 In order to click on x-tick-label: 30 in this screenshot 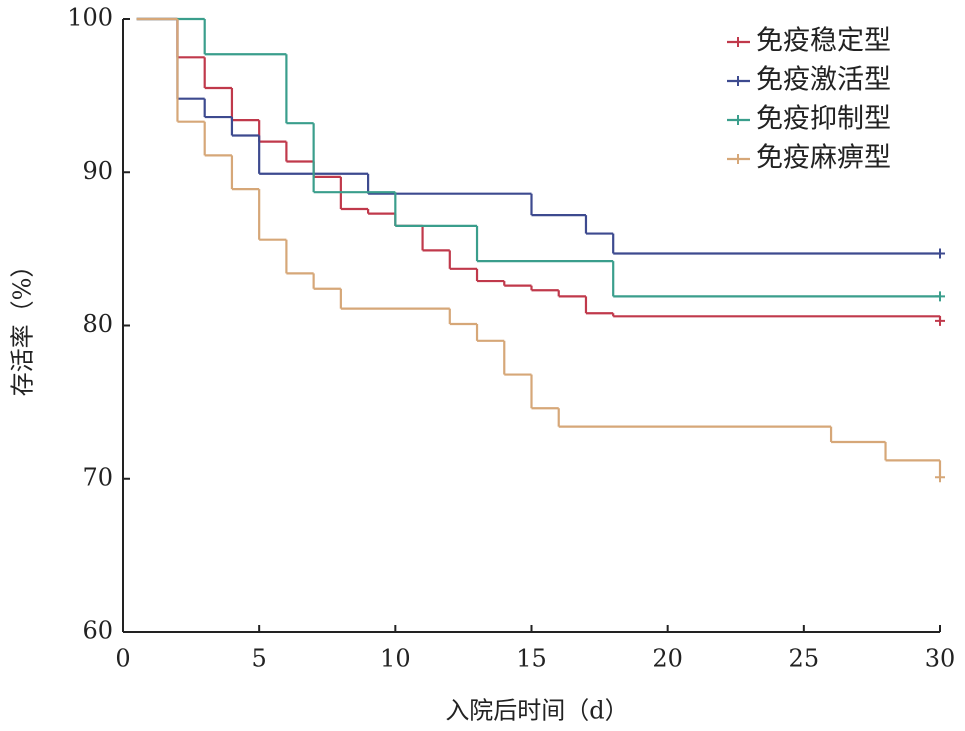, I will do `click(940, 659)`.